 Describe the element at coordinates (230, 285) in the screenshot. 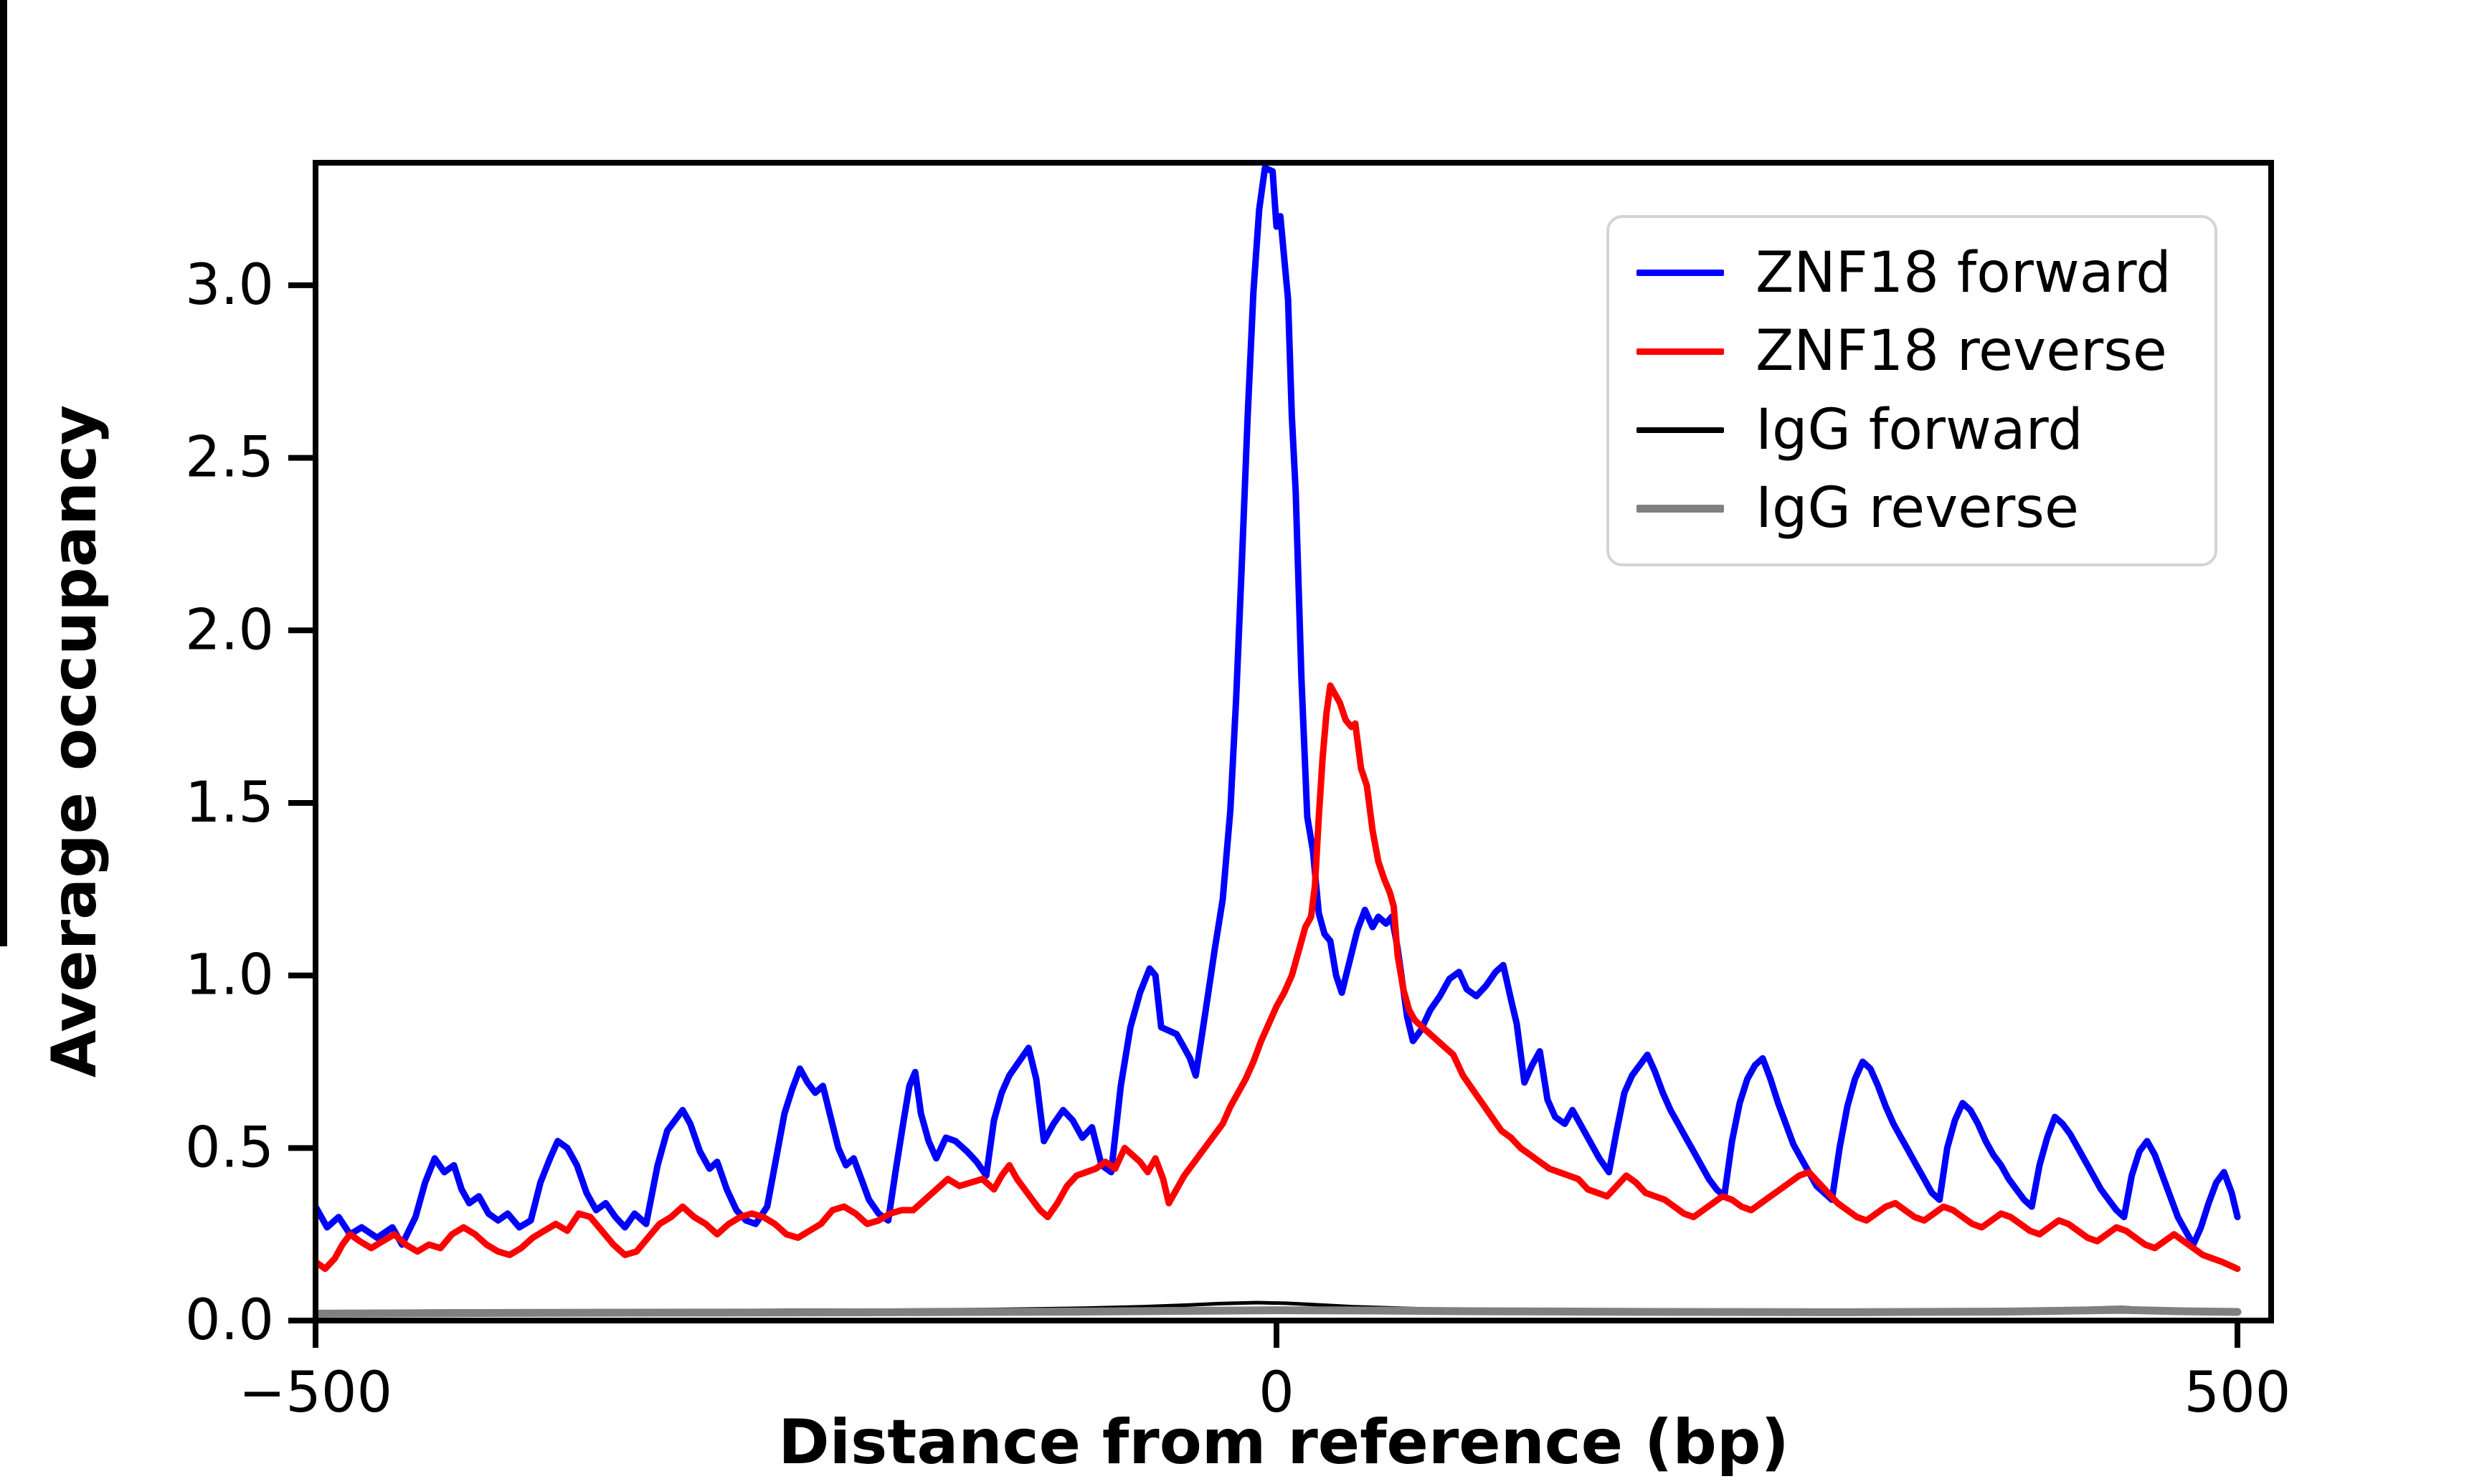

I see `y-tick-label: 3.0` at that location.